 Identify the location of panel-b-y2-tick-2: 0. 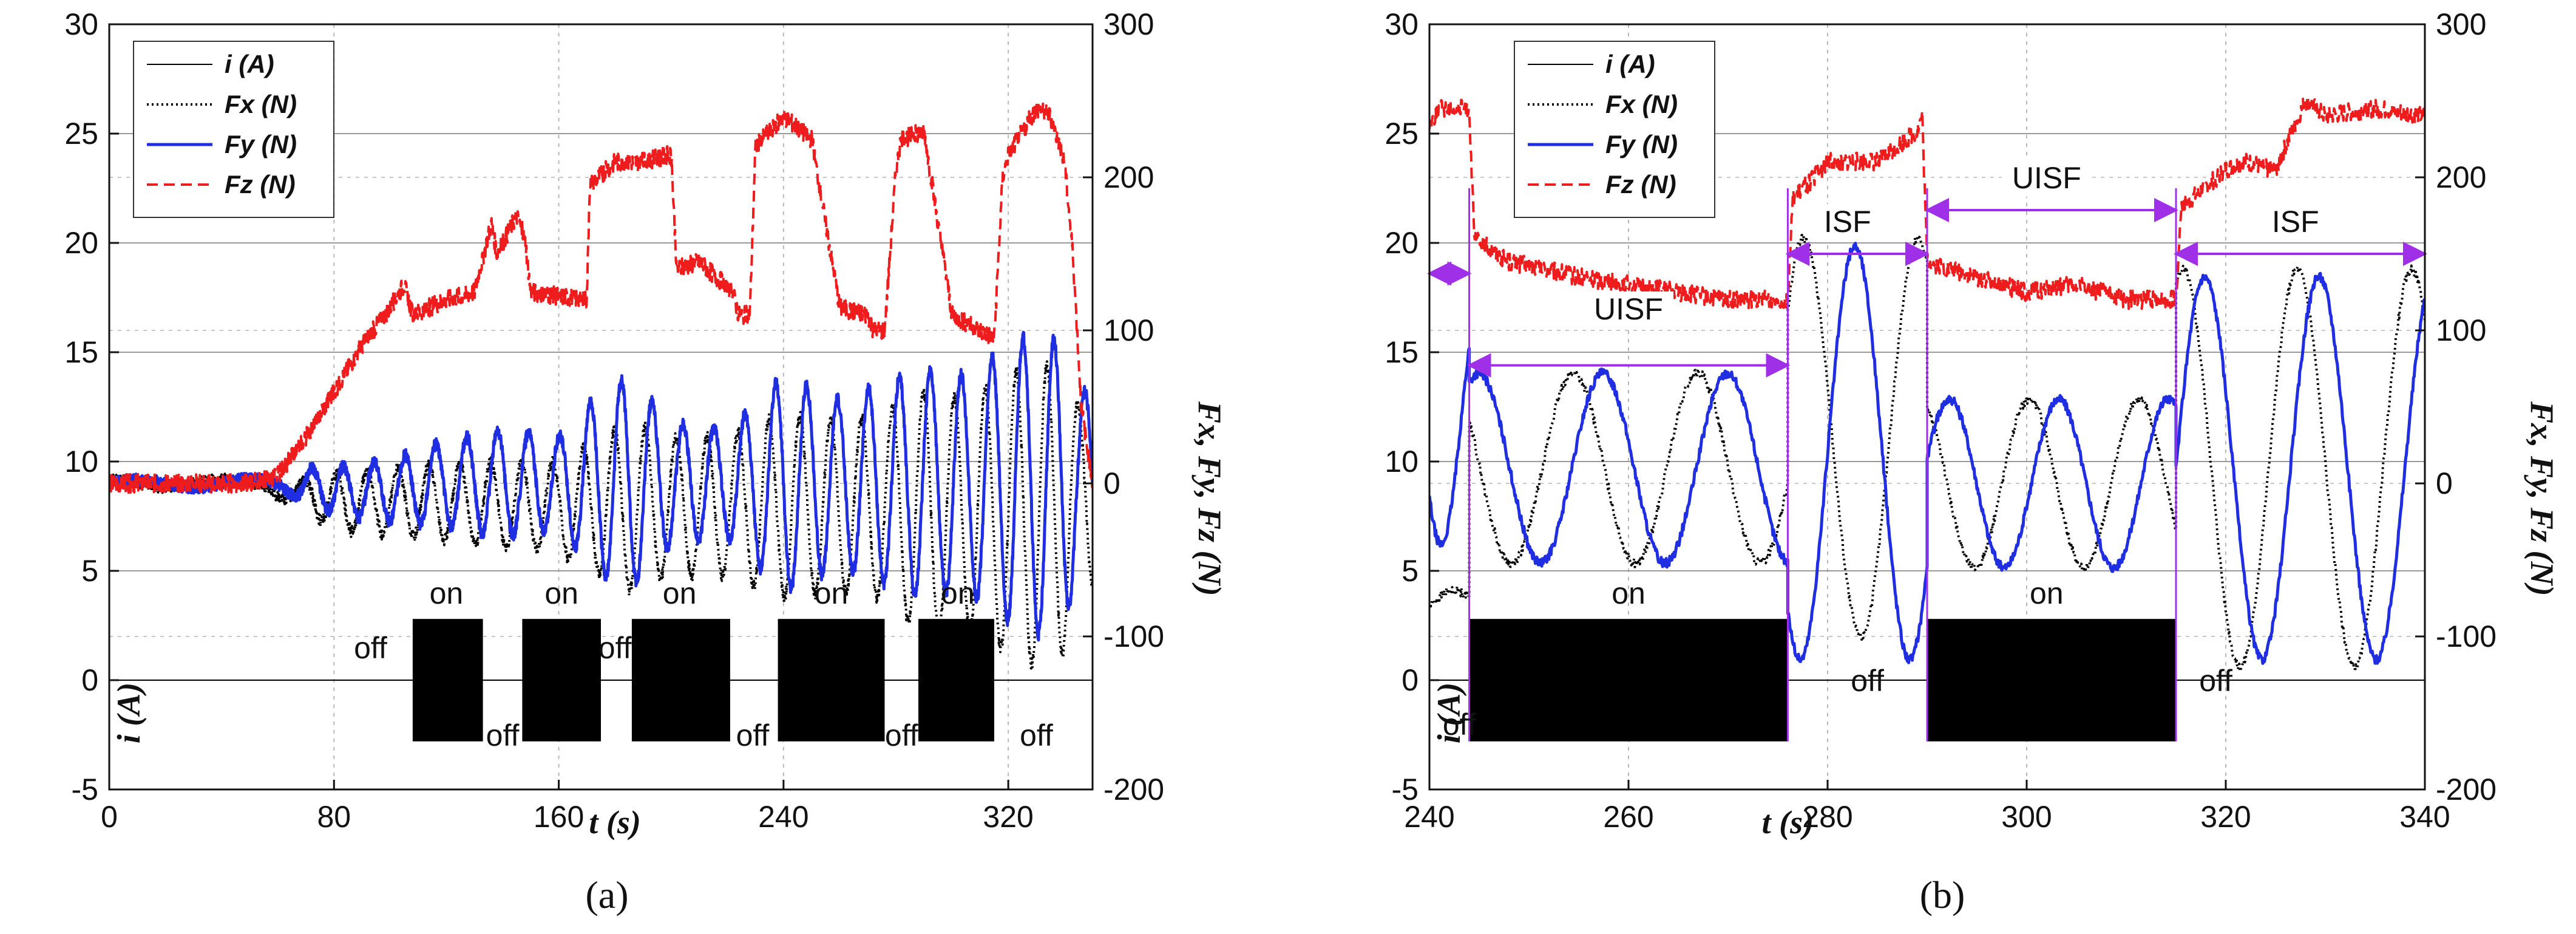
(2444, 483).